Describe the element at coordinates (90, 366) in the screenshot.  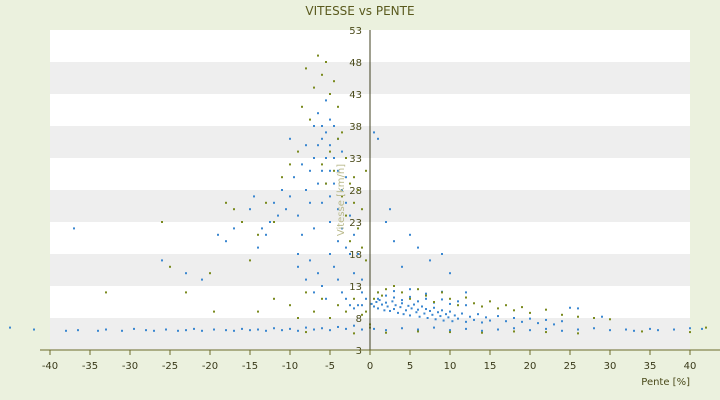
I see `x-tick-label: -35` at that location.